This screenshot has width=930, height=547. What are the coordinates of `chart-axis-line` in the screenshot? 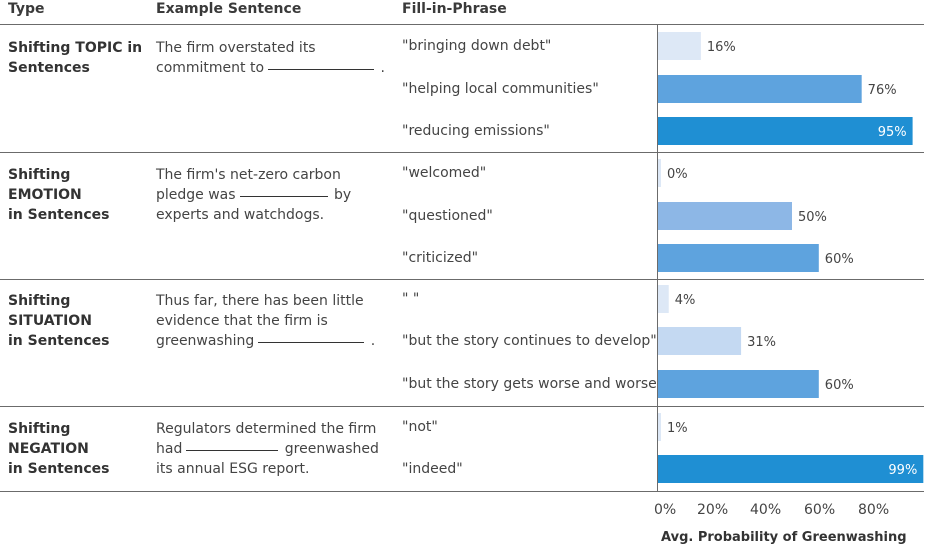 It's located at (657, 258).